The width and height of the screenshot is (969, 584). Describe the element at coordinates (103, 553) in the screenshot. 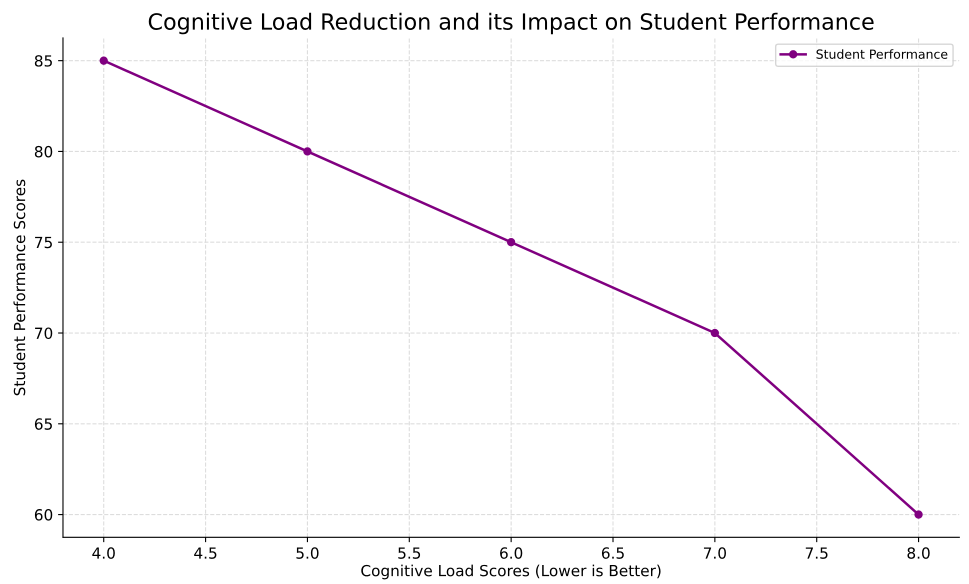

I see `x-tick-label: 4.0` at that location.